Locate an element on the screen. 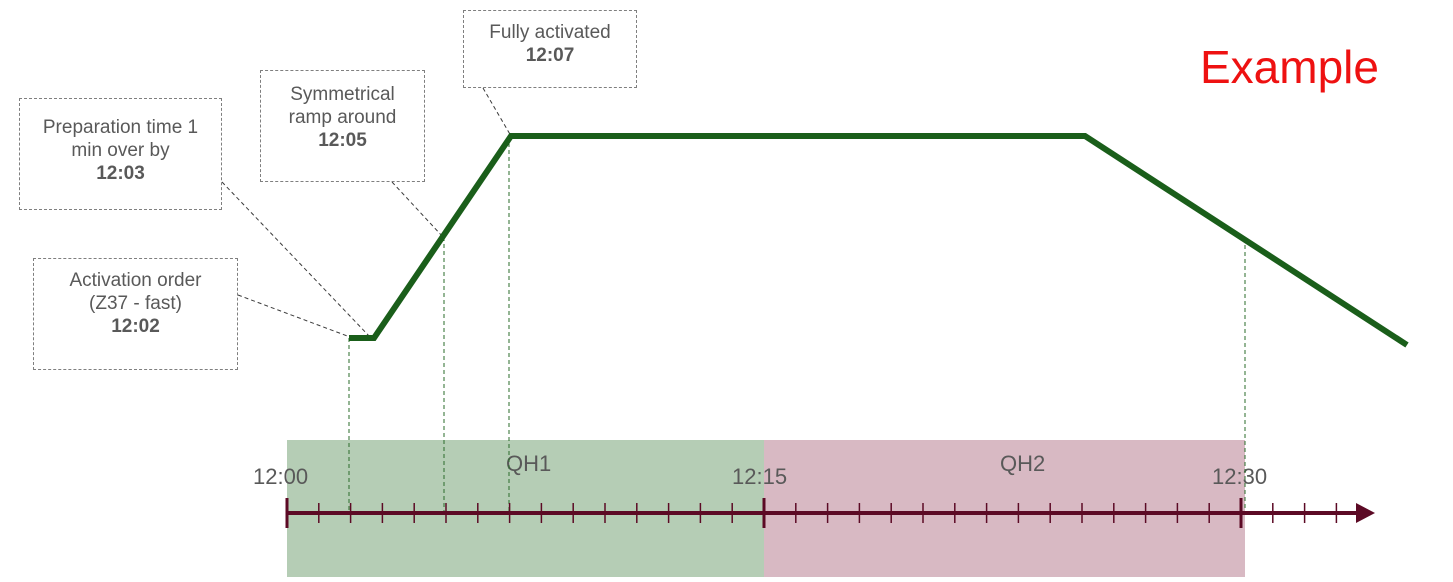 Image resolution: width=1453 pixels, height=582 pixels. example-label: Example is located at coordinates (1289, 67).